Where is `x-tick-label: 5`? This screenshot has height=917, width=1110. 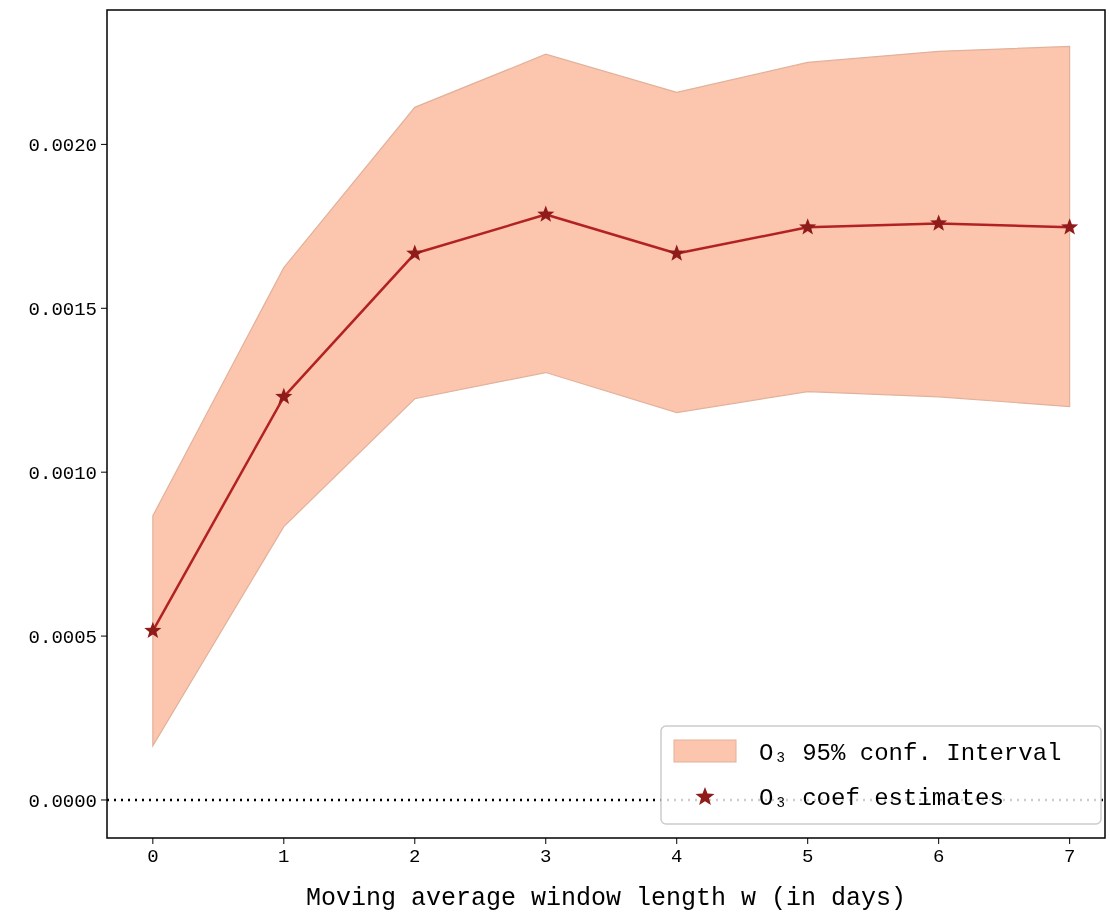 x-tick-label: 5 is located at coordinates (807, 857).